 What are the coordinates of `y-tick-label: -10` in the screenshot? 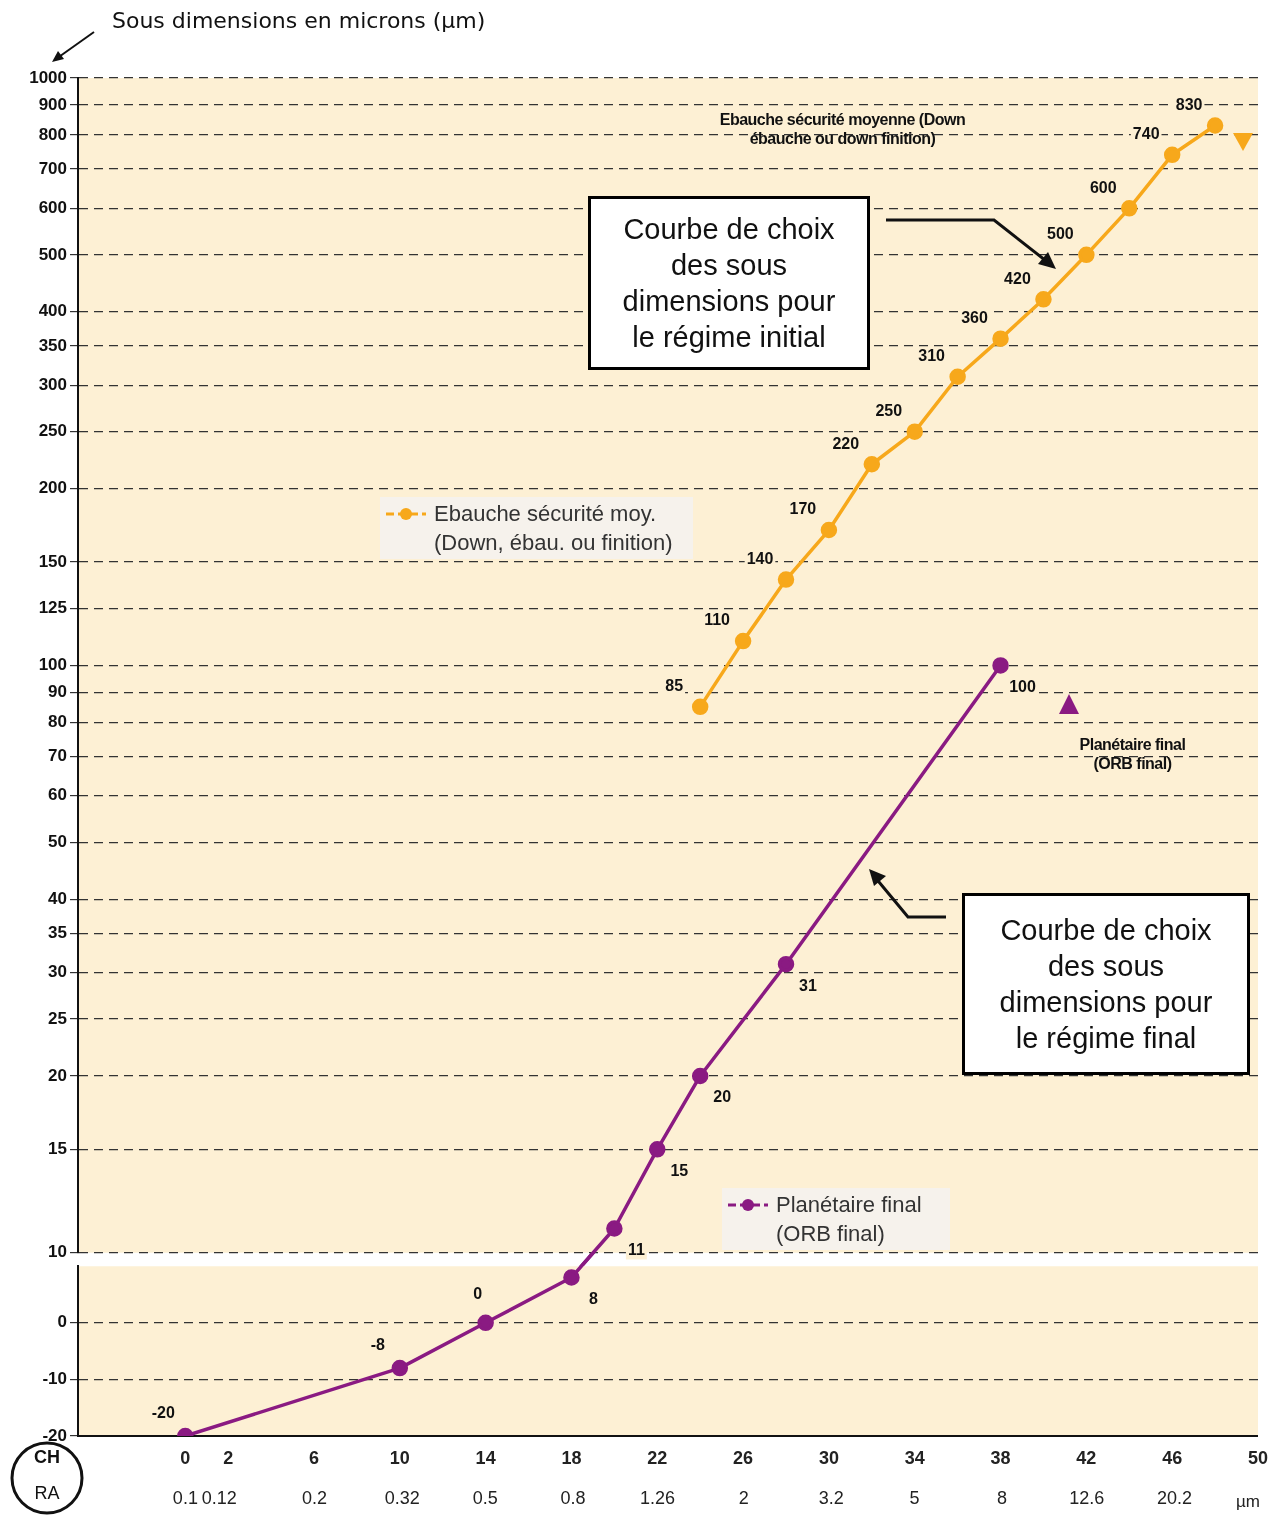 It's located at (54, 1379).